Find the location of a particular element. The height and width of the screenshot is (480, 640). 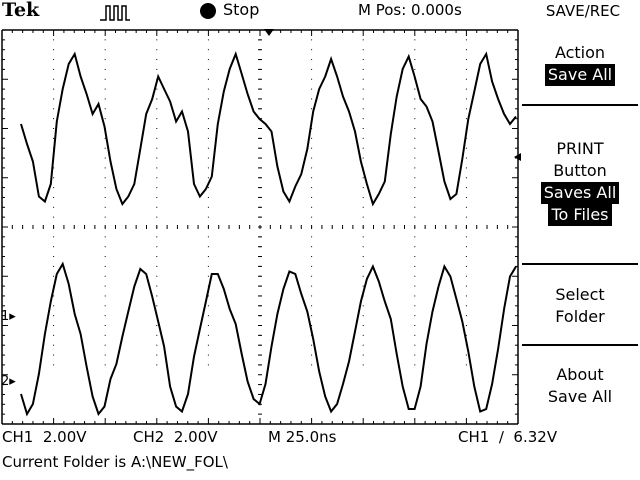

print-value-line1: Saves All is located at coordinates (580, 193).